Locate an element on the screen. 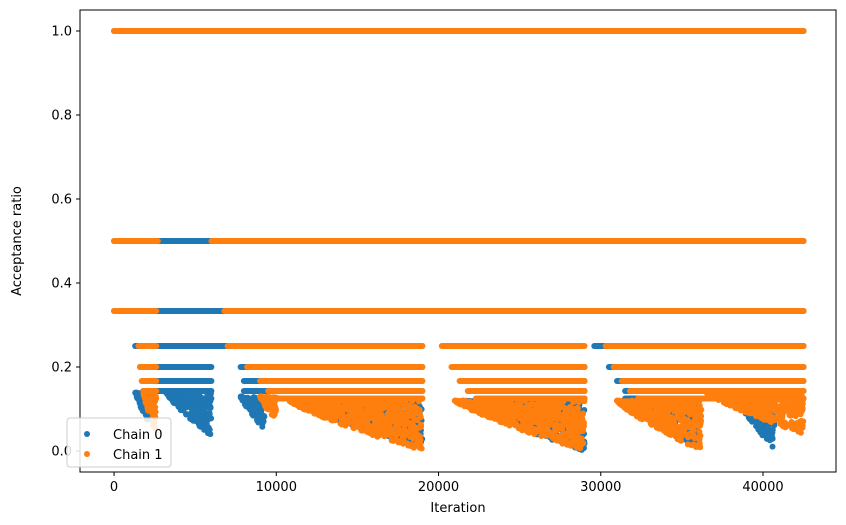 This screenshot has width=846, height=525. y-tick-label: 0.6 is located at coordinates (61, 200).